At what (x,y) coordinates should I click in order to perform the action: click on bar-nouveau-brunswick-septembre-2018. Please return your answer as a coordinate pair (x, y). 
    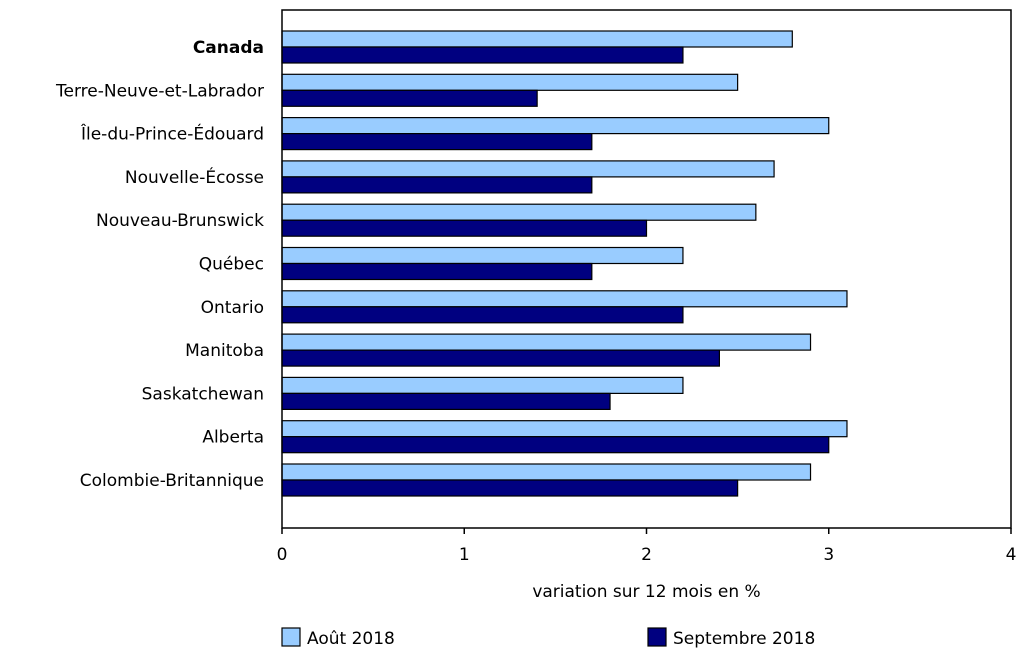
    Looking at the image, I should click on (464, 228).